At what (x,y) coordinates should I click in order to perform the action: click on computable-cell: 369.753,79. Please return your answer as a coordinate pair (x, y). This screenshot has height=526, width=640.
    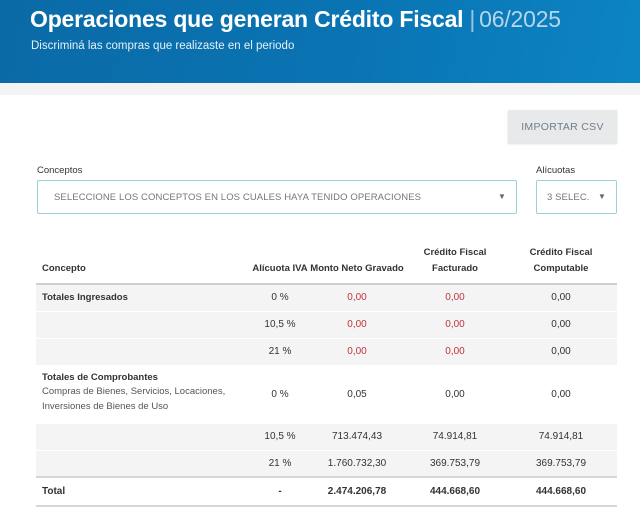
    Looking at the image, I should click on (561, 463).